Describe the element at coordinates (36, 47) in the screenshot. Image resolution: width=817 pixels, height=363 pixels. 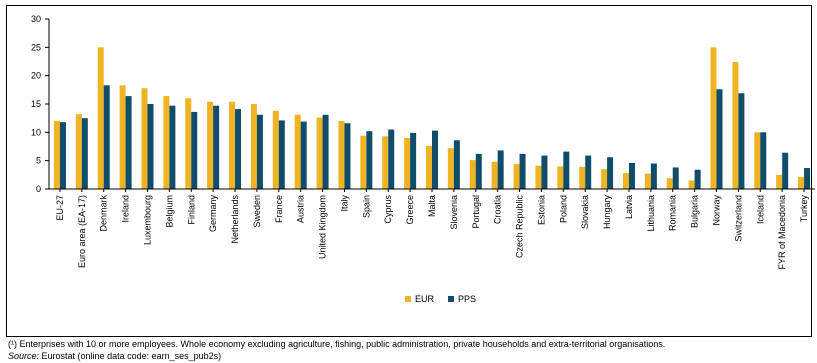
I see `y-tick-label: 25` at that location.